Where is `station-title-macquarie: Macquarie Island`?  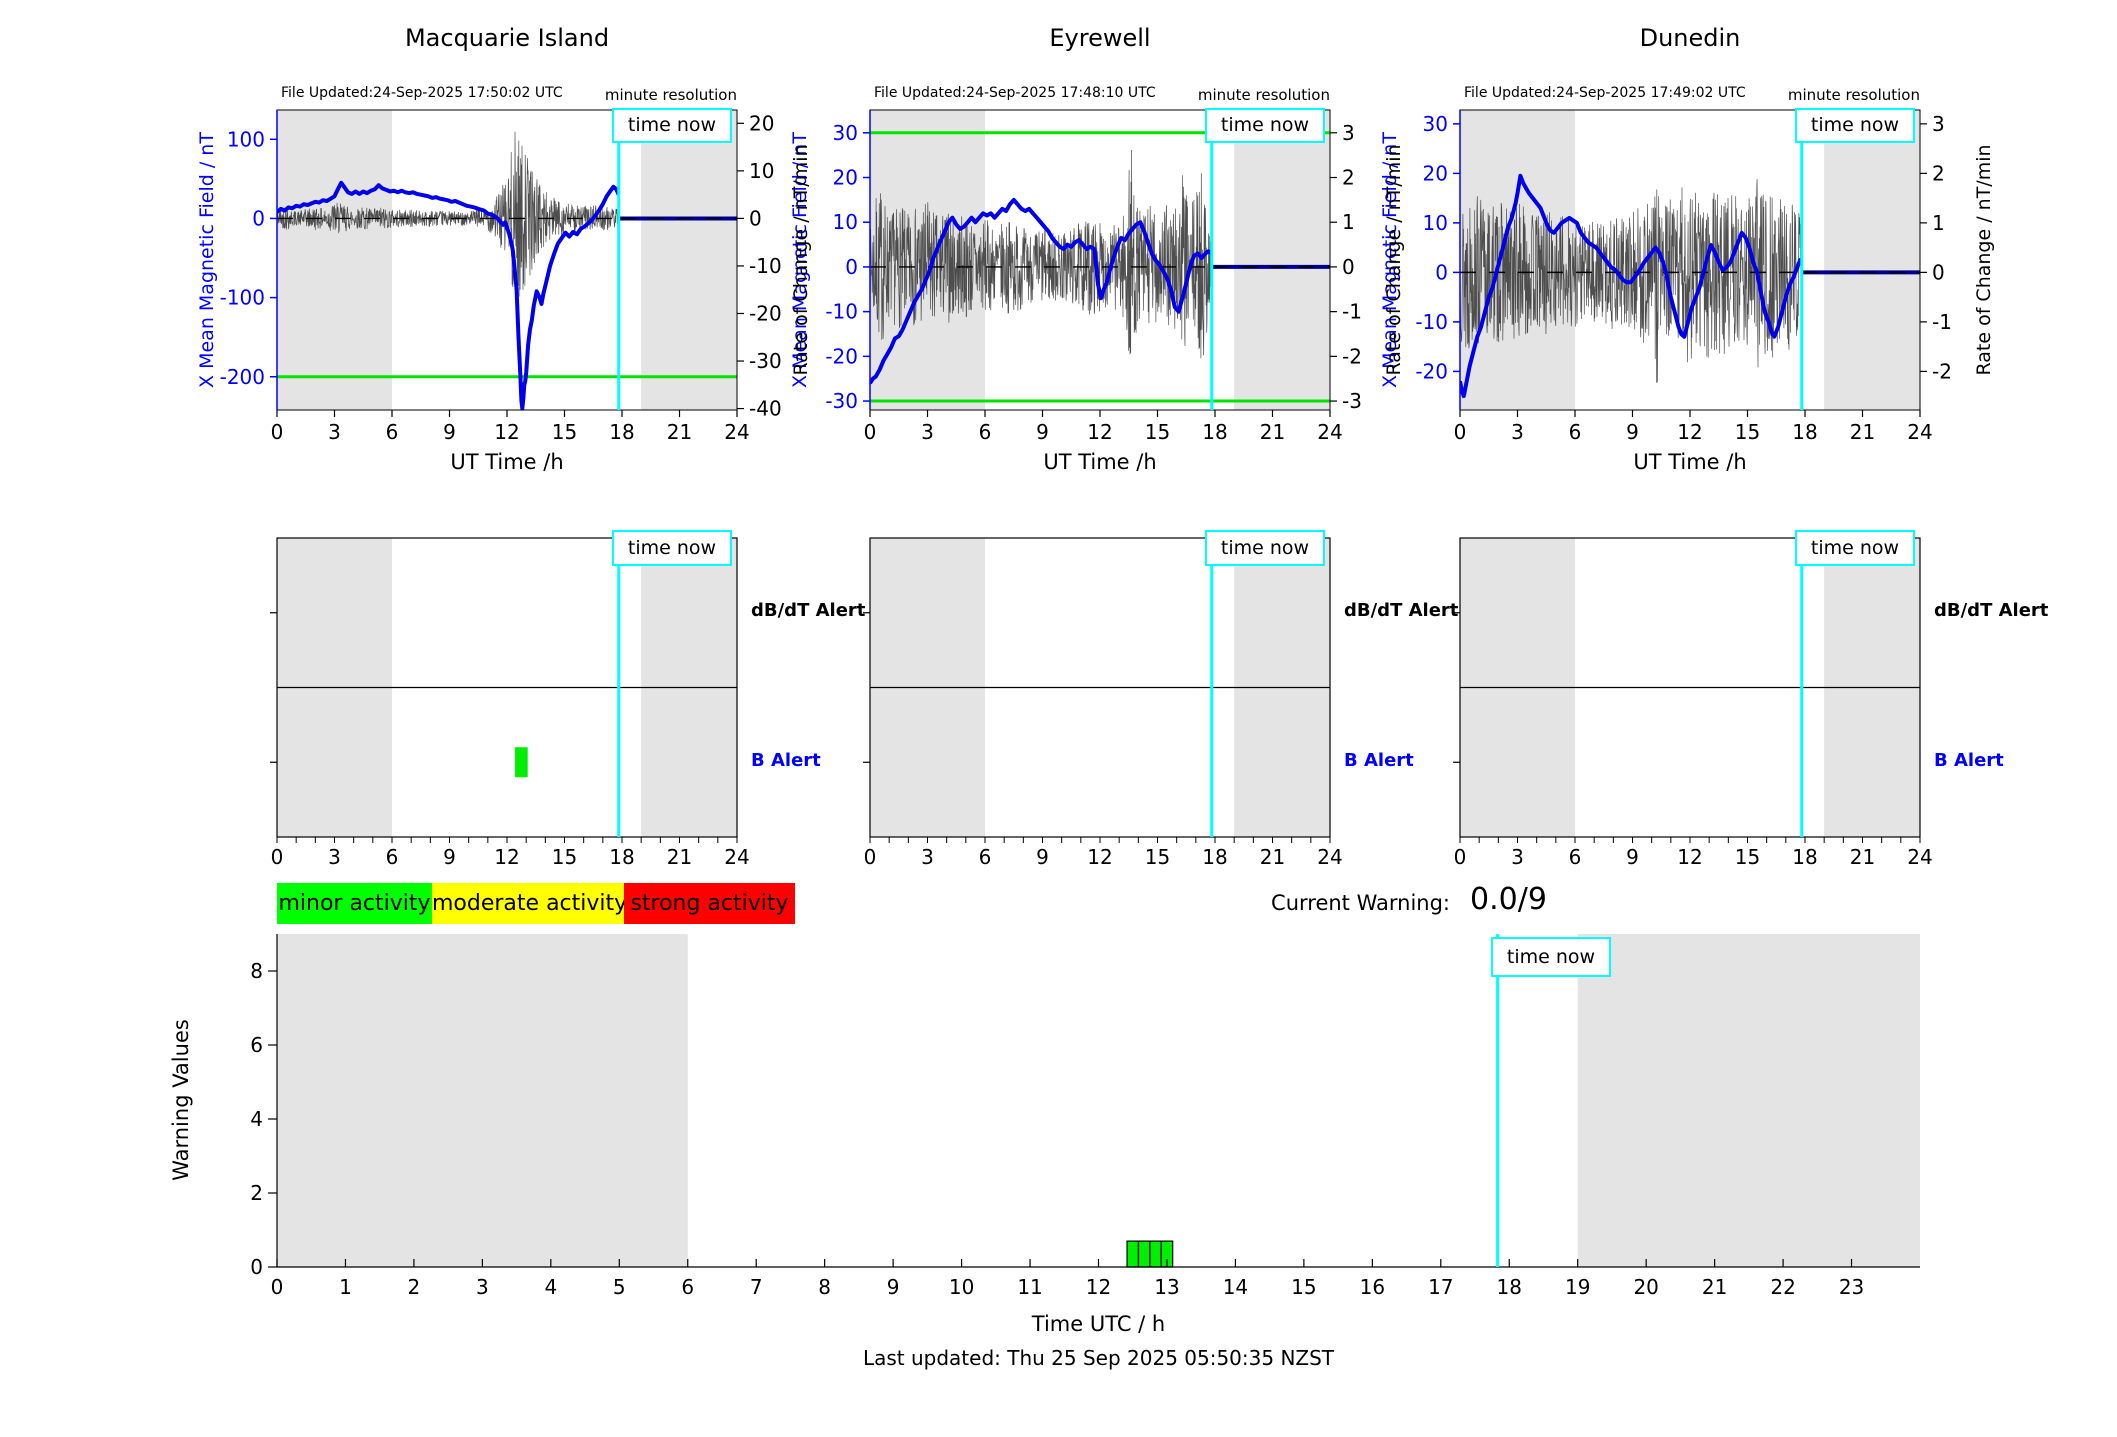
station-title-macquarie: Macquarie Island is located at coordinates (507, 38).